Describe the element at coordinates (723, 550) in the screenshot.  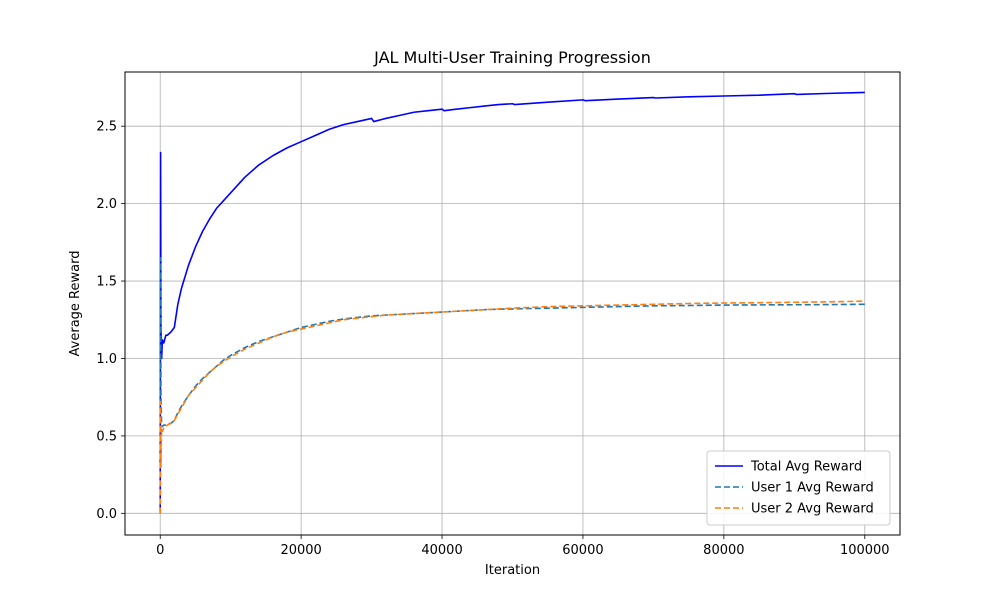
I see `x-tick-label: 80000` at that location.